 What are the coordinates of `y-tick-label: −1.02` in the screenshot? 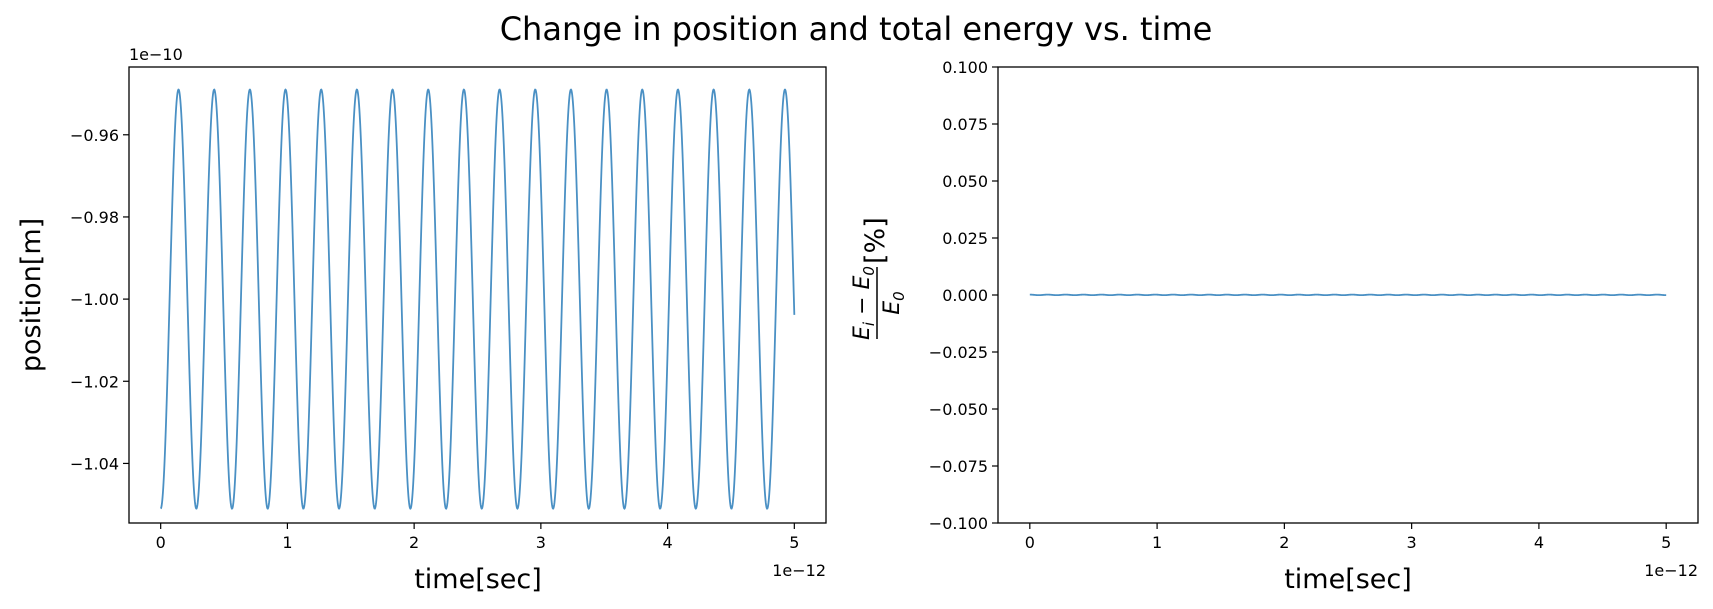 It's located at (94, 381).